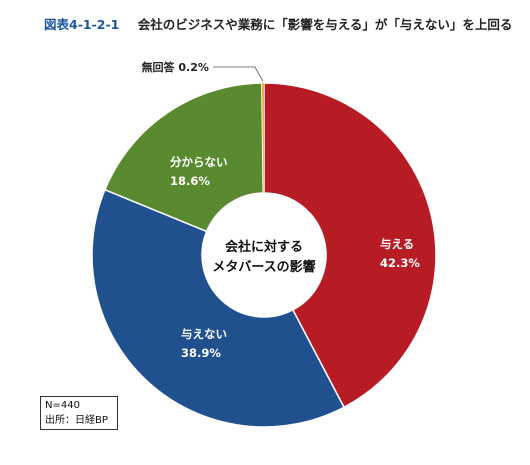  What do you see at coordinates (79, 413) in the screenshot?
I see `footnote-box: N=440 出所：日経BP` at bounding box center [79, 413].